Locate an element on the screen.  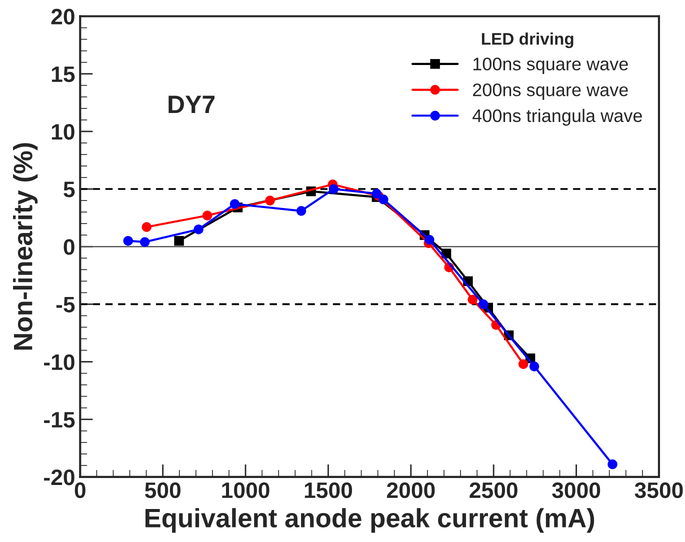
x-tick-label: 1500 is located at coordinates (328, 490).